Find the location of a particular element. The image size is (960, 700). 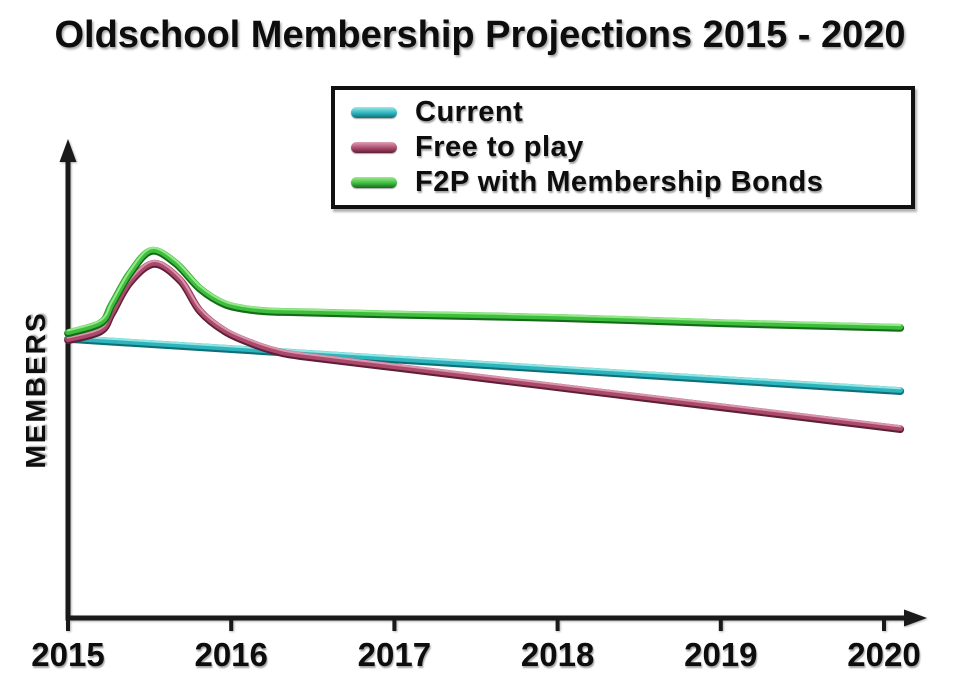

x-axis-arrowhead-icon is located at coordinates (915, 618).